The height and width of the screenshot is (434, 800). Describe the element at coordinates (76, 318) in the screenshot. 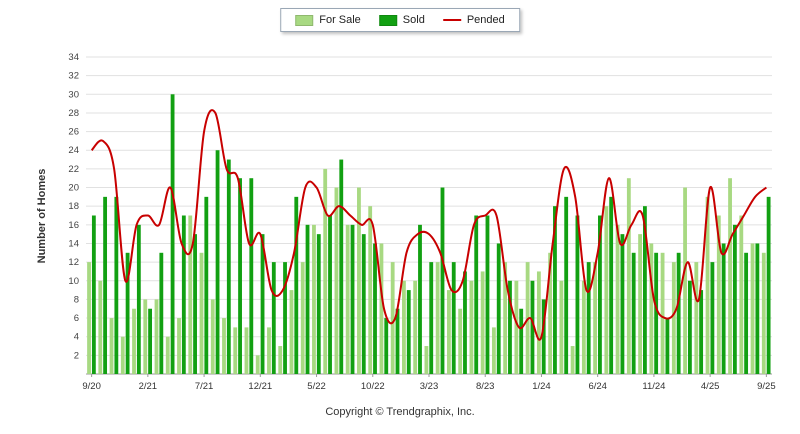

I see `y-tick-label: 6` at that location.